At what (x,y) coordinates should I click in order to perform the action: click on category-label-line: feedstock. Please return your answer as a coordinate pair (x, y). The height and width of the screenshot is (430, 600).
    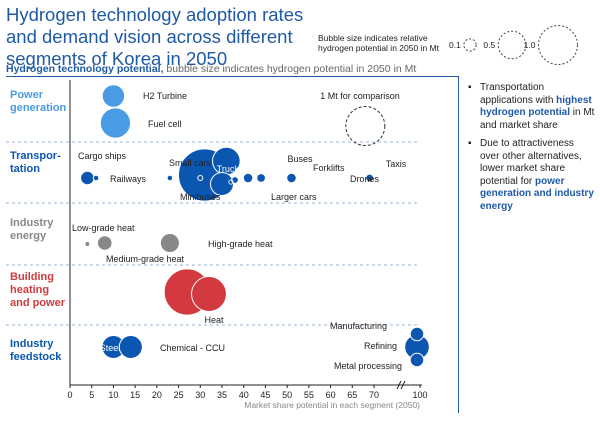
    Looking at the image, I should click on (36, 357).